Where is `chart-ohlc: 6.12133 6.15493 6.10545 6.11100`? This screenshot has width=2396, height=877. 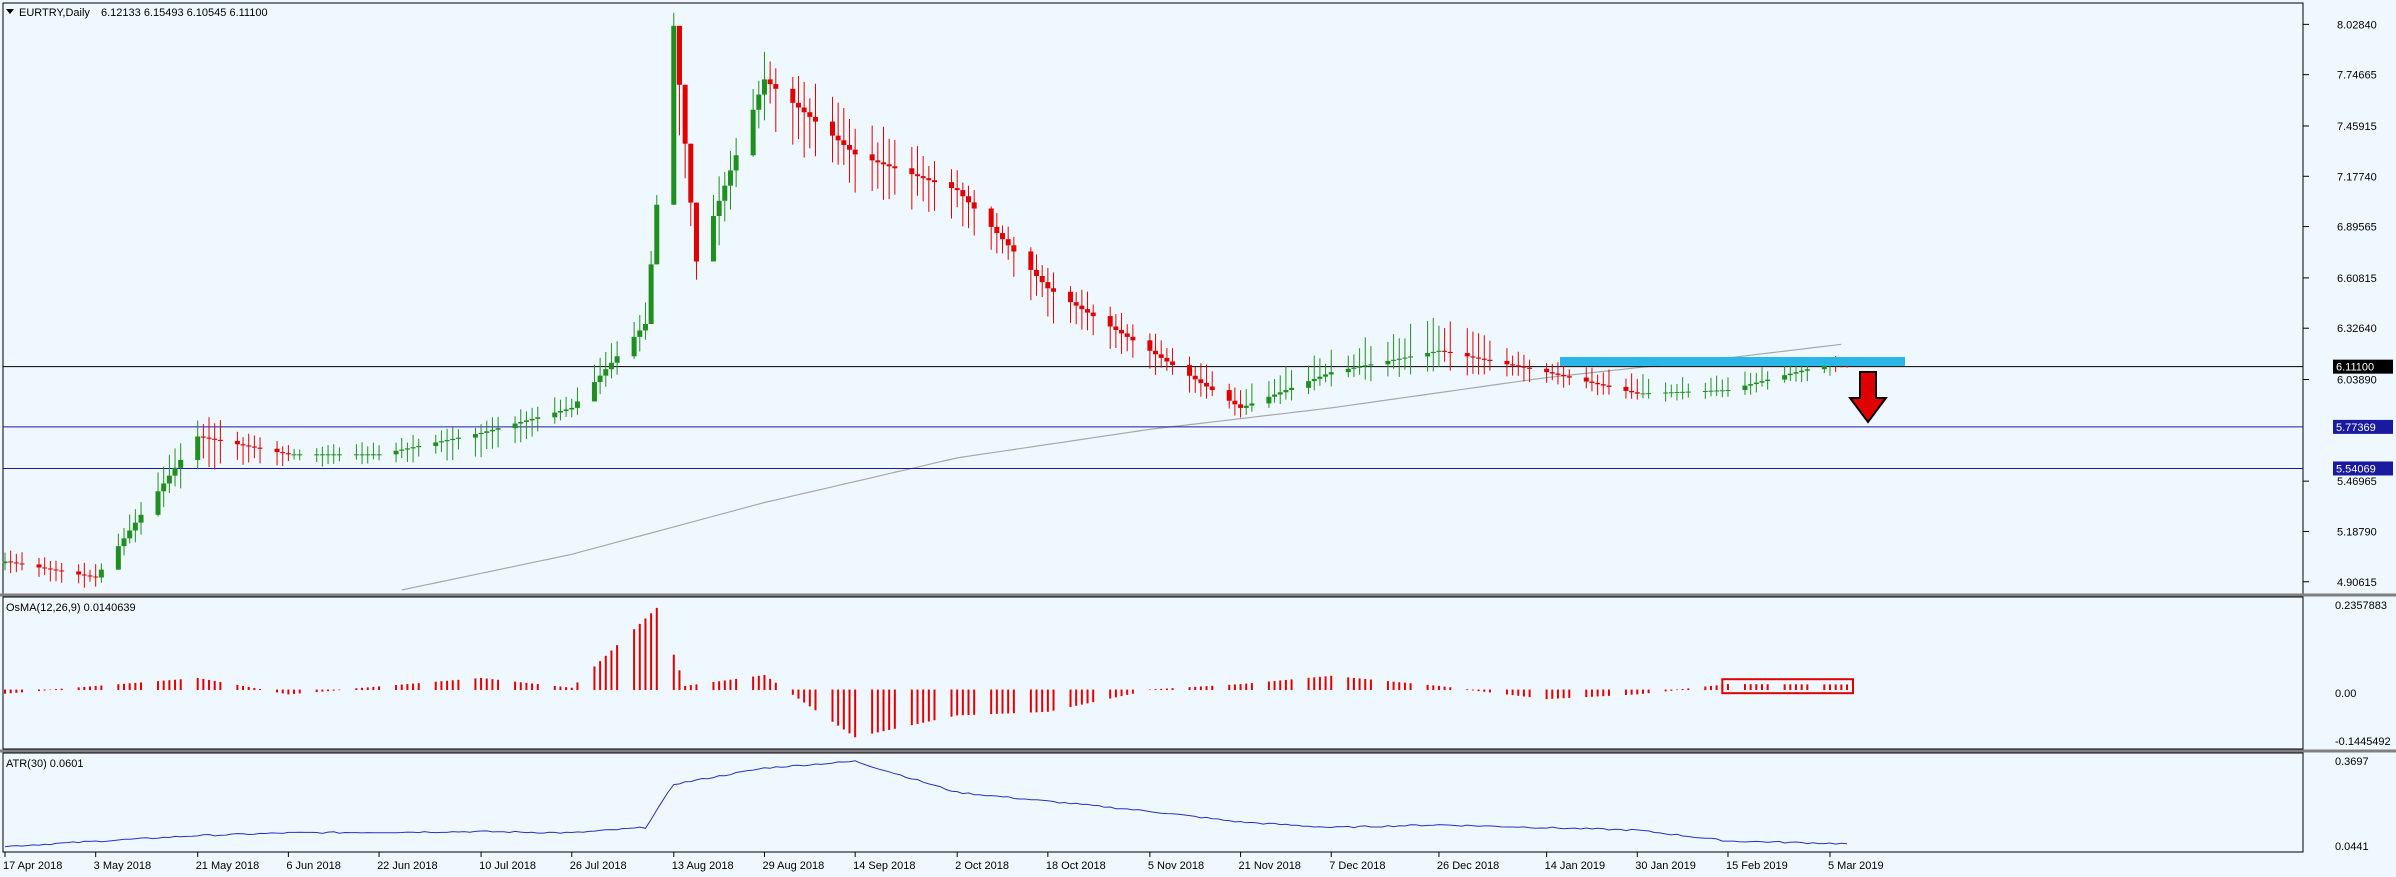
chart-ohlc: 6.12133 6.15493 6.10545 6.11100 is located at coordinates (184, 13).